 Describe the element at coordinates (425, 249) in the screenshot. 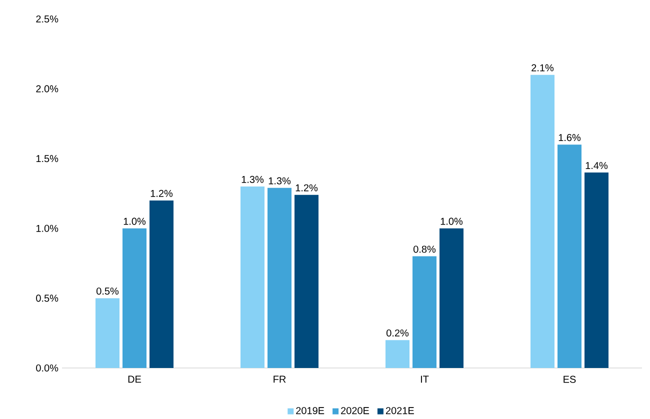

I see `data-label: 0.8%` at that location.